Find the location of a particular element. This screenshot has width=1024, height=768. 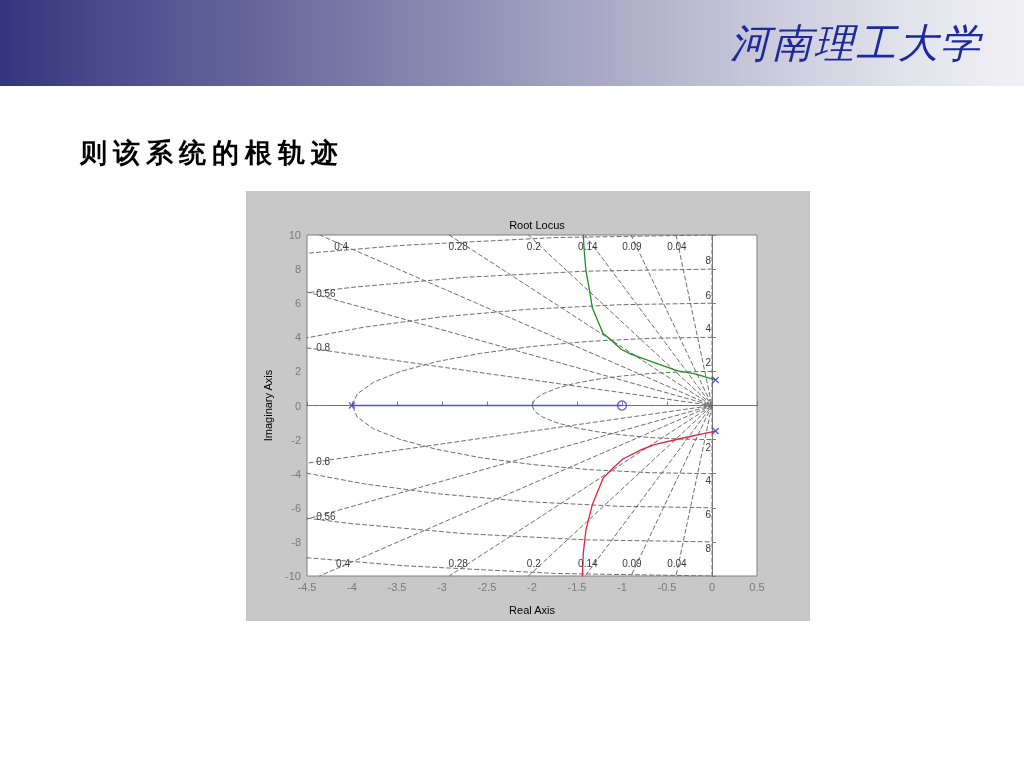

y-tick-label: 2 is located at coordinates (297, 371).